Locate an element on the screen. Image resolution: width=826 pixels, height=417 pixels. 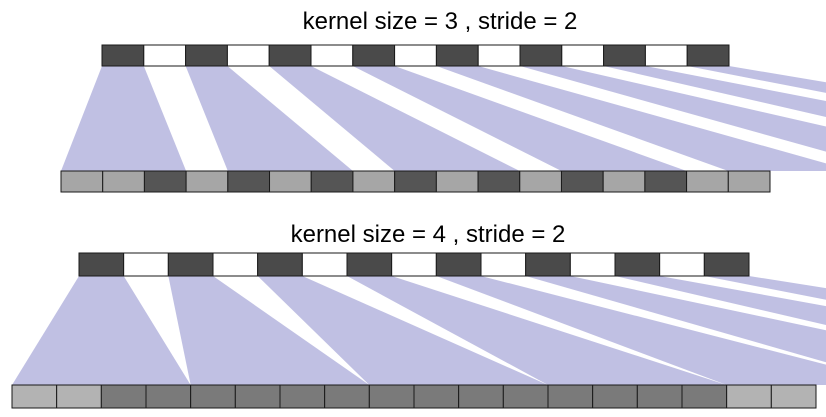
panel-title: kernel size = 3 , stride = 2 is located at coordinates (440, 21).